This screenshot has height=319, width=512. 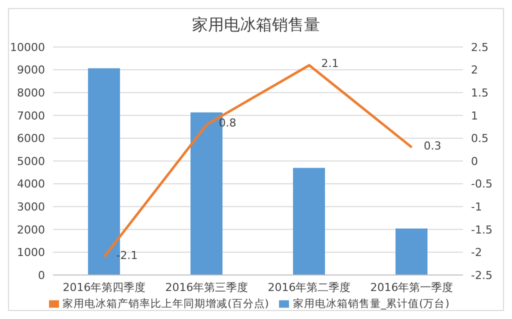 What do you see at coordinates (206, 287) in the screenshot?
I see `x-tick-label: 2016年第三季度` at bounding box center [206, 287].